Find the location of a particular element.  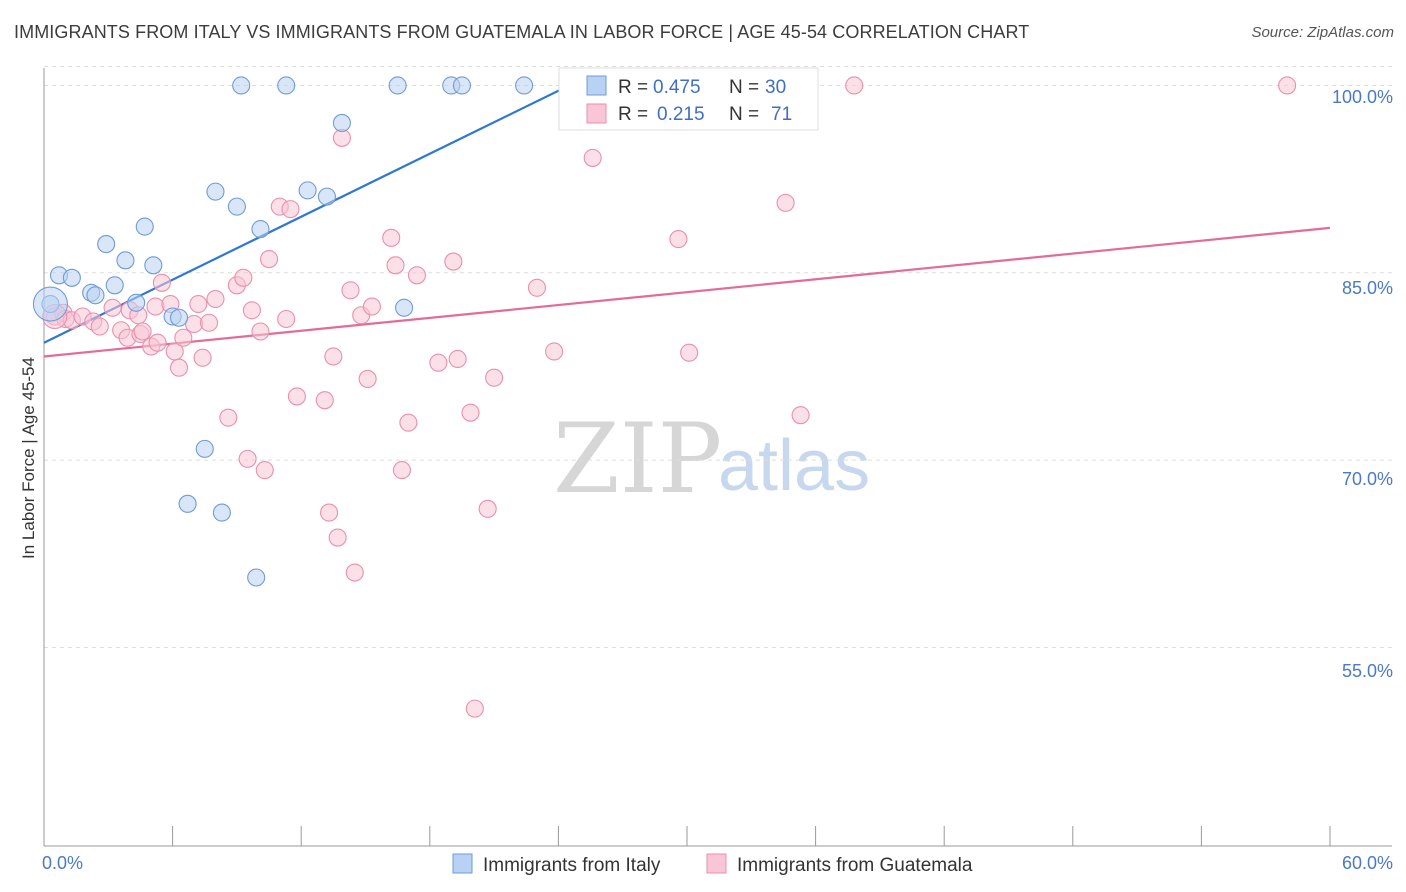

bottom-legend-label-italy: Immigrants from Italy is located at coordinates (572, 865).